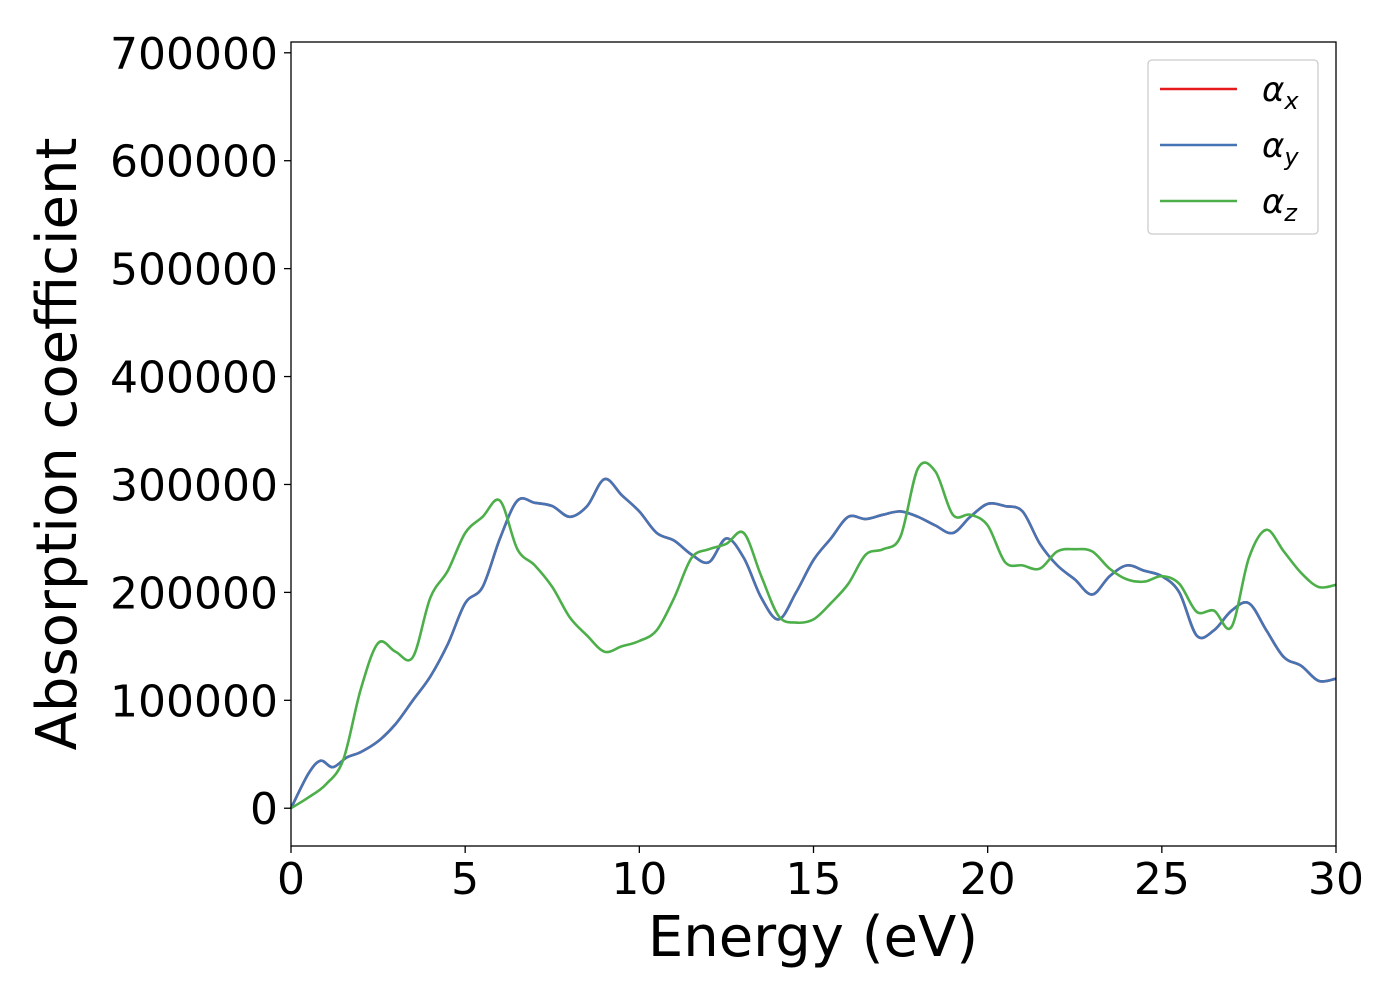  I want to click on legend-label-z: αz, so click(1280, 204).